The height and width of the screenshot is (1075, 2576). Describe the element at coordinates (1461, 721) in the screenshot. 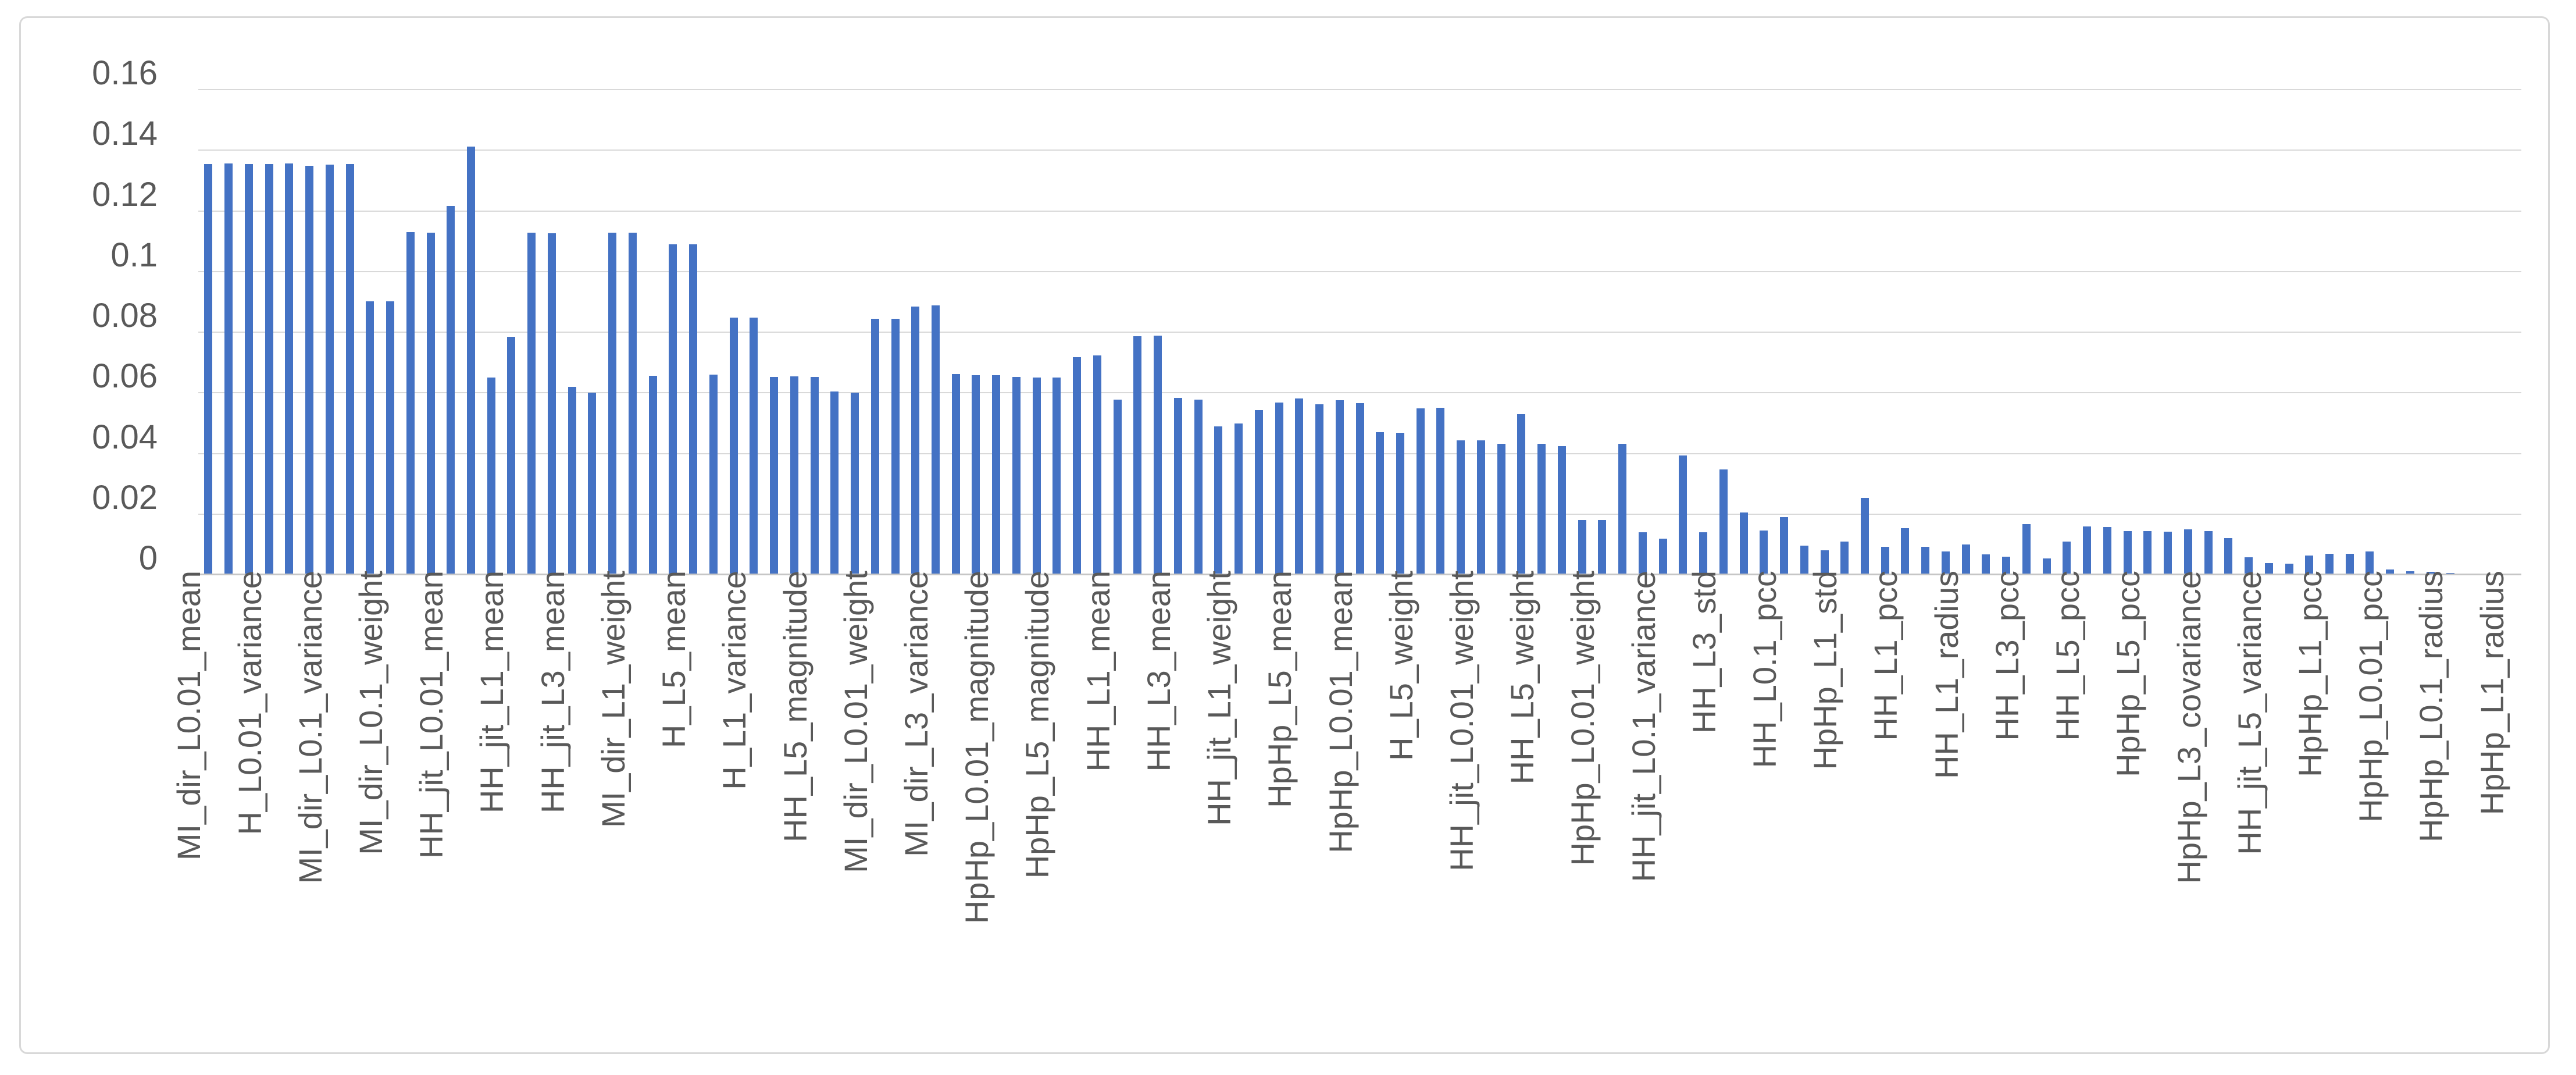

I see `x-tick-label: HH_jit_L0.01_weight` at that location.